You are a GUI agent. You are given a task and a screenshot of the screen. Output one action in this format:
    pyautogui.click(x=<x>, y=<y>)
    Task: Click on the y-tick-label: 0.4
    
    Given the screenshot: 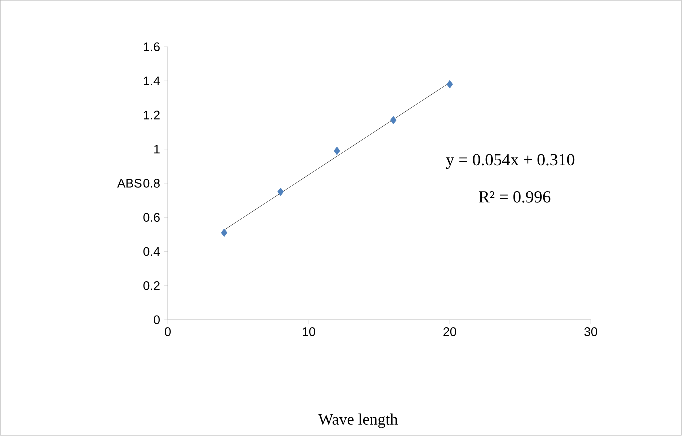 What is the action you would take?
    pyautogui.click(x=152, y=251)
    